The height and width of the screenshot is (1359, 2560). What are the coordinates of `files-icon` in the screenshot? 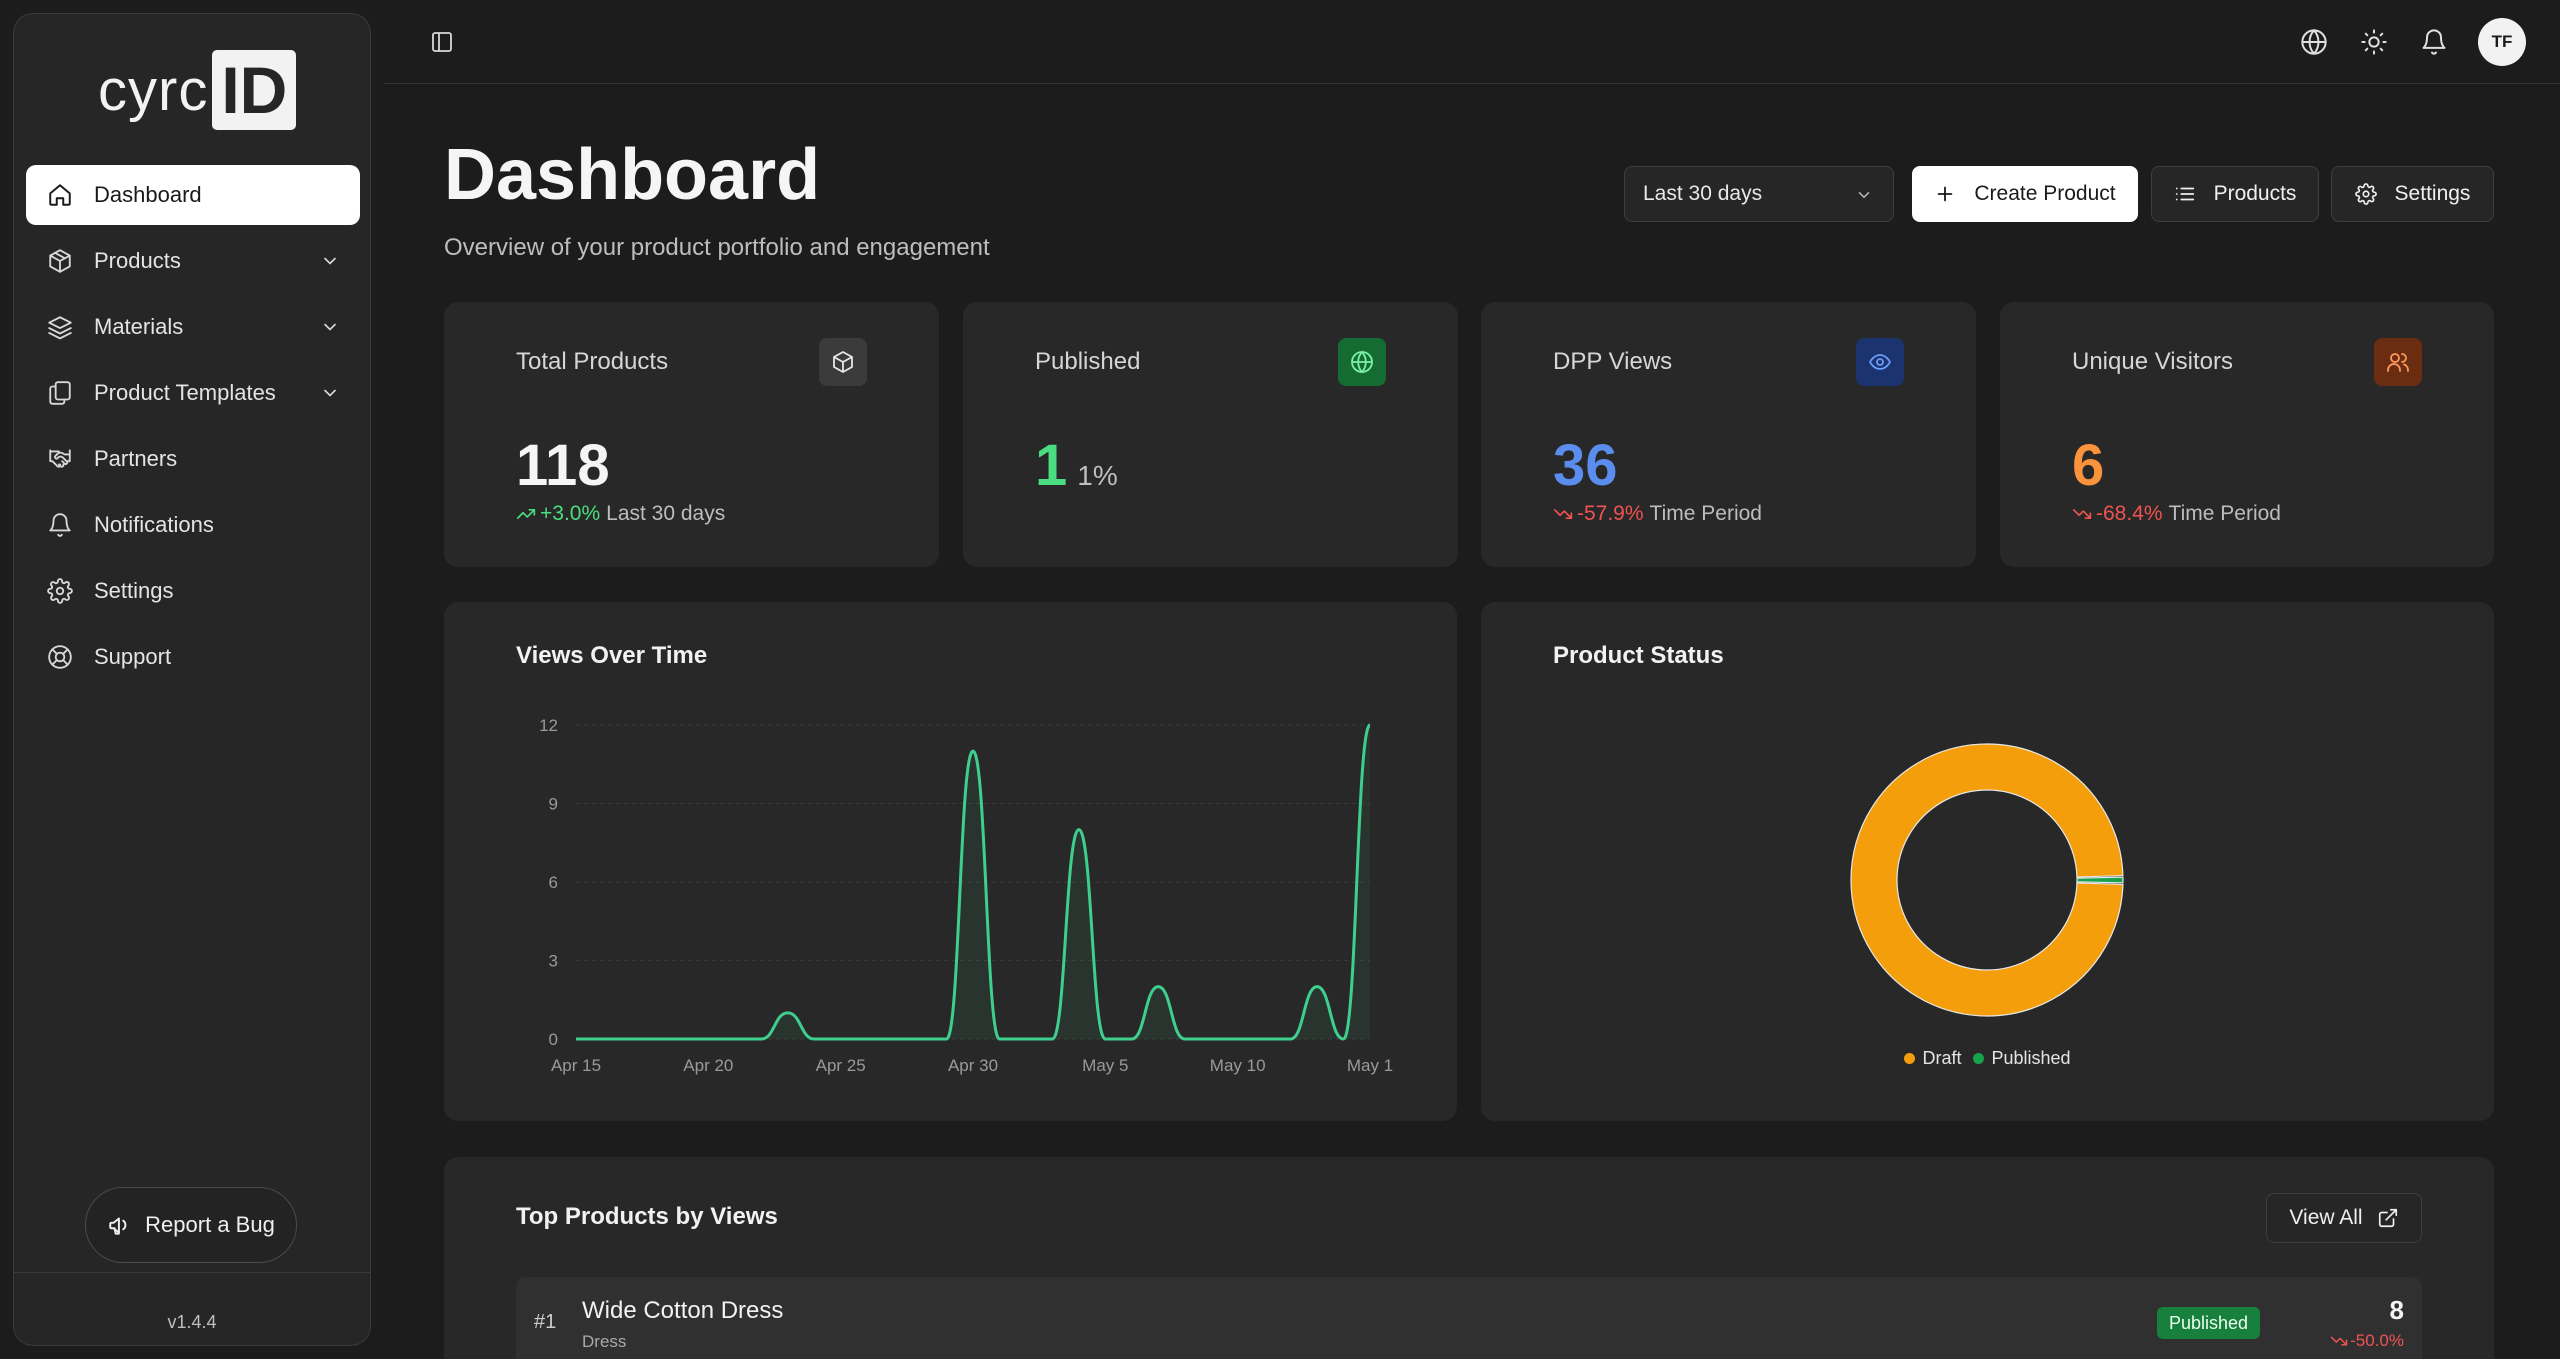 It's located at (60, 393).